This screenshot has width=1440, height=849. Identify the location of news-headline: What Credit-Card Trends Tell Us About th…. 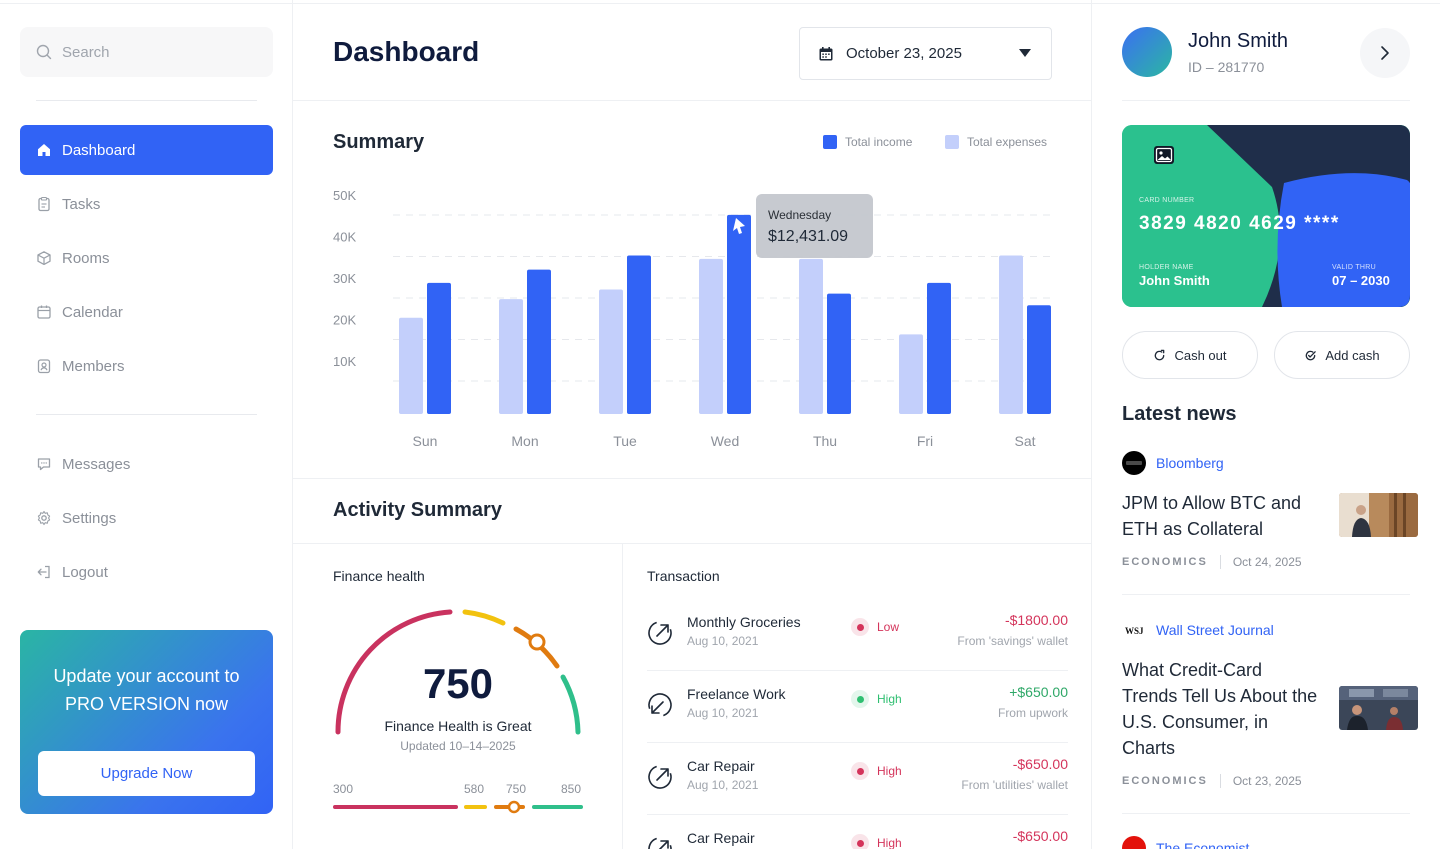
(1220, 709).